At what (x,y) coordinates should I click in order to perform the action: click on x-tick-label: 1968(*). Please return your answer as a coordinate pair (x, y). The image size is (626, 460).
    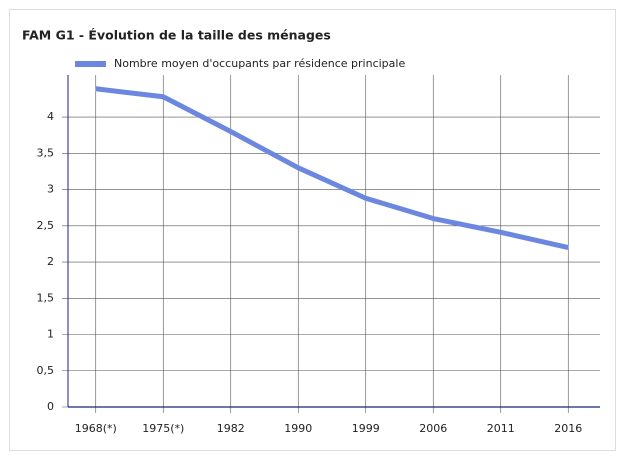
    Looking at the image, I should click on (96, 428).